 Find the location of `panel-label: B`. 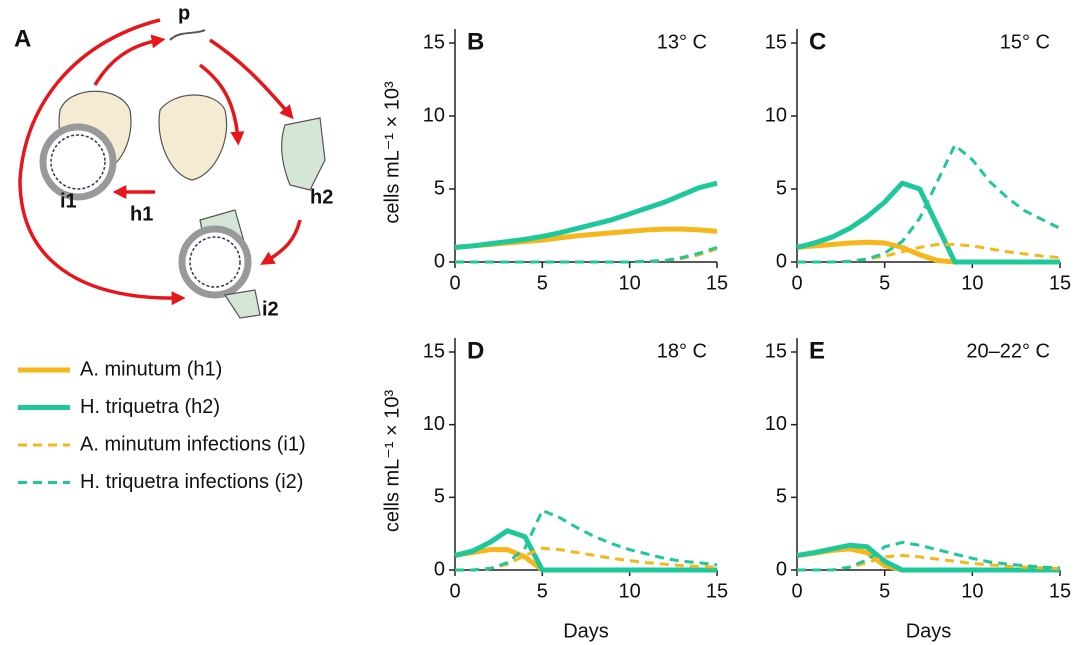

panel-label: B is located at coordinates (475, 41).